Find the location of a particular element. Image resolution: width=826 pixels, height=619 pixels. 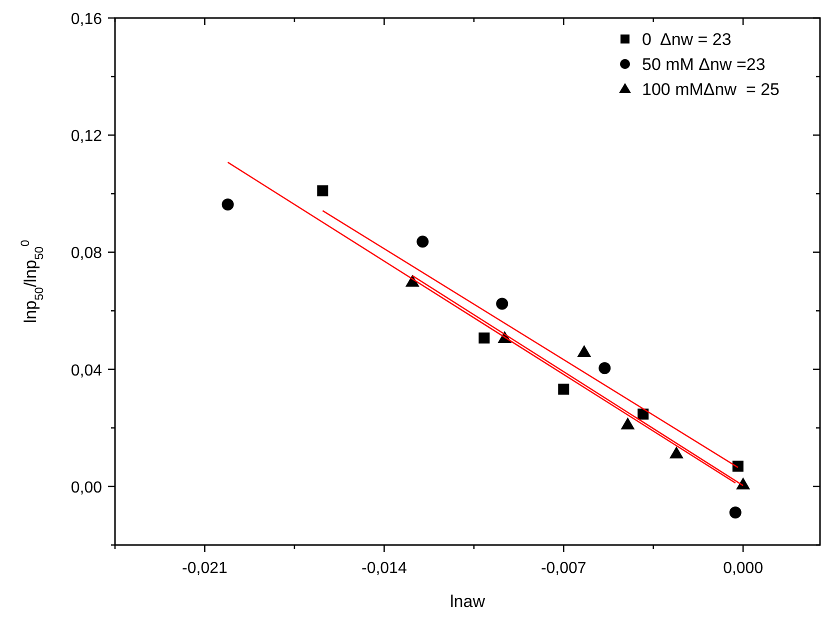

y-tick-label: 0,04 is located at coordinates (86, 371).